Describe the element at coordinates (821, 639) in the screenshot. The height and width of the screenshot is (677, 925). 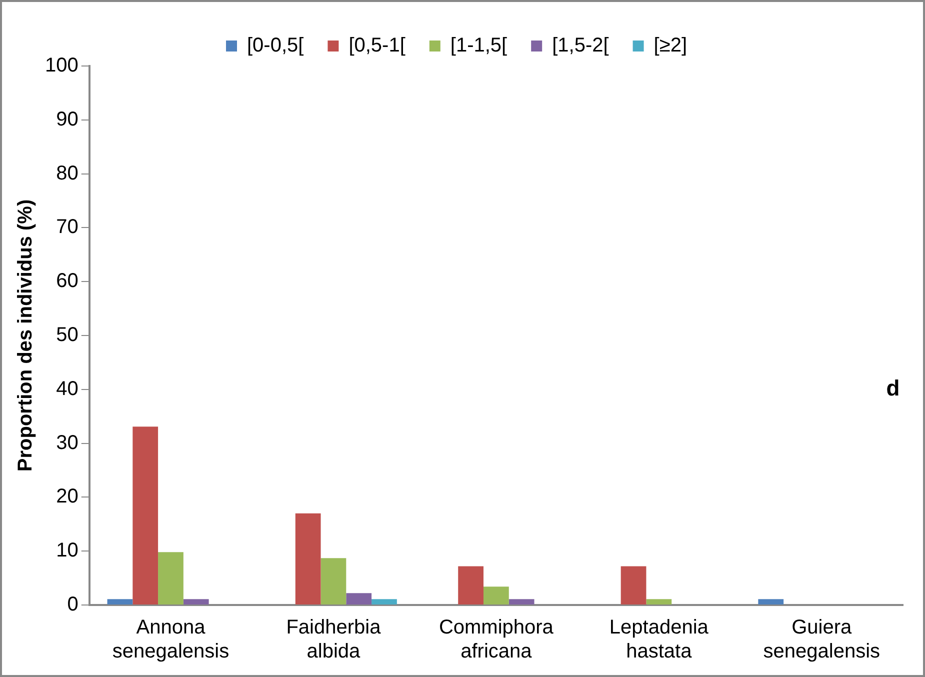
I see `x-tick-label: Guiera senegalensis` at that location.